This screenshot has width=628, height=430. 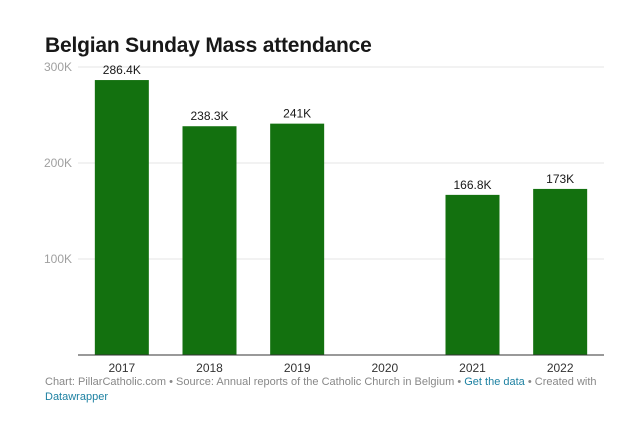 I want to click on x-tick-label-2017: 2017, so click(x=121, y=366).